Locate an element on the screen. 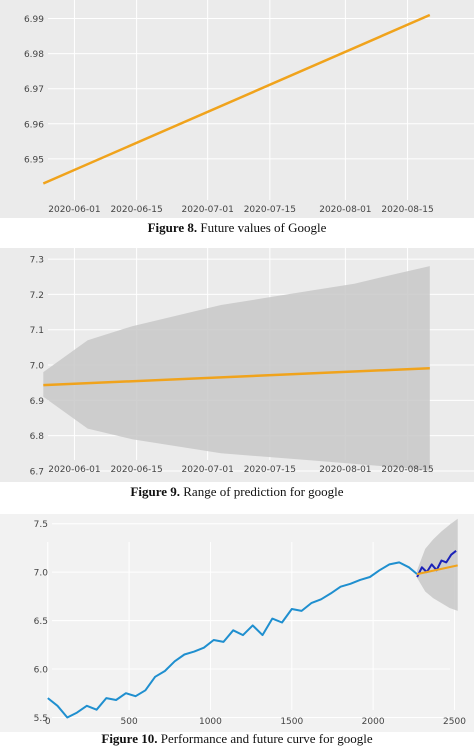 This screenshot has width=474, height=747. figure-9-caption: Figure 9. Range of prediction for google is located at coordinates (237, 492).